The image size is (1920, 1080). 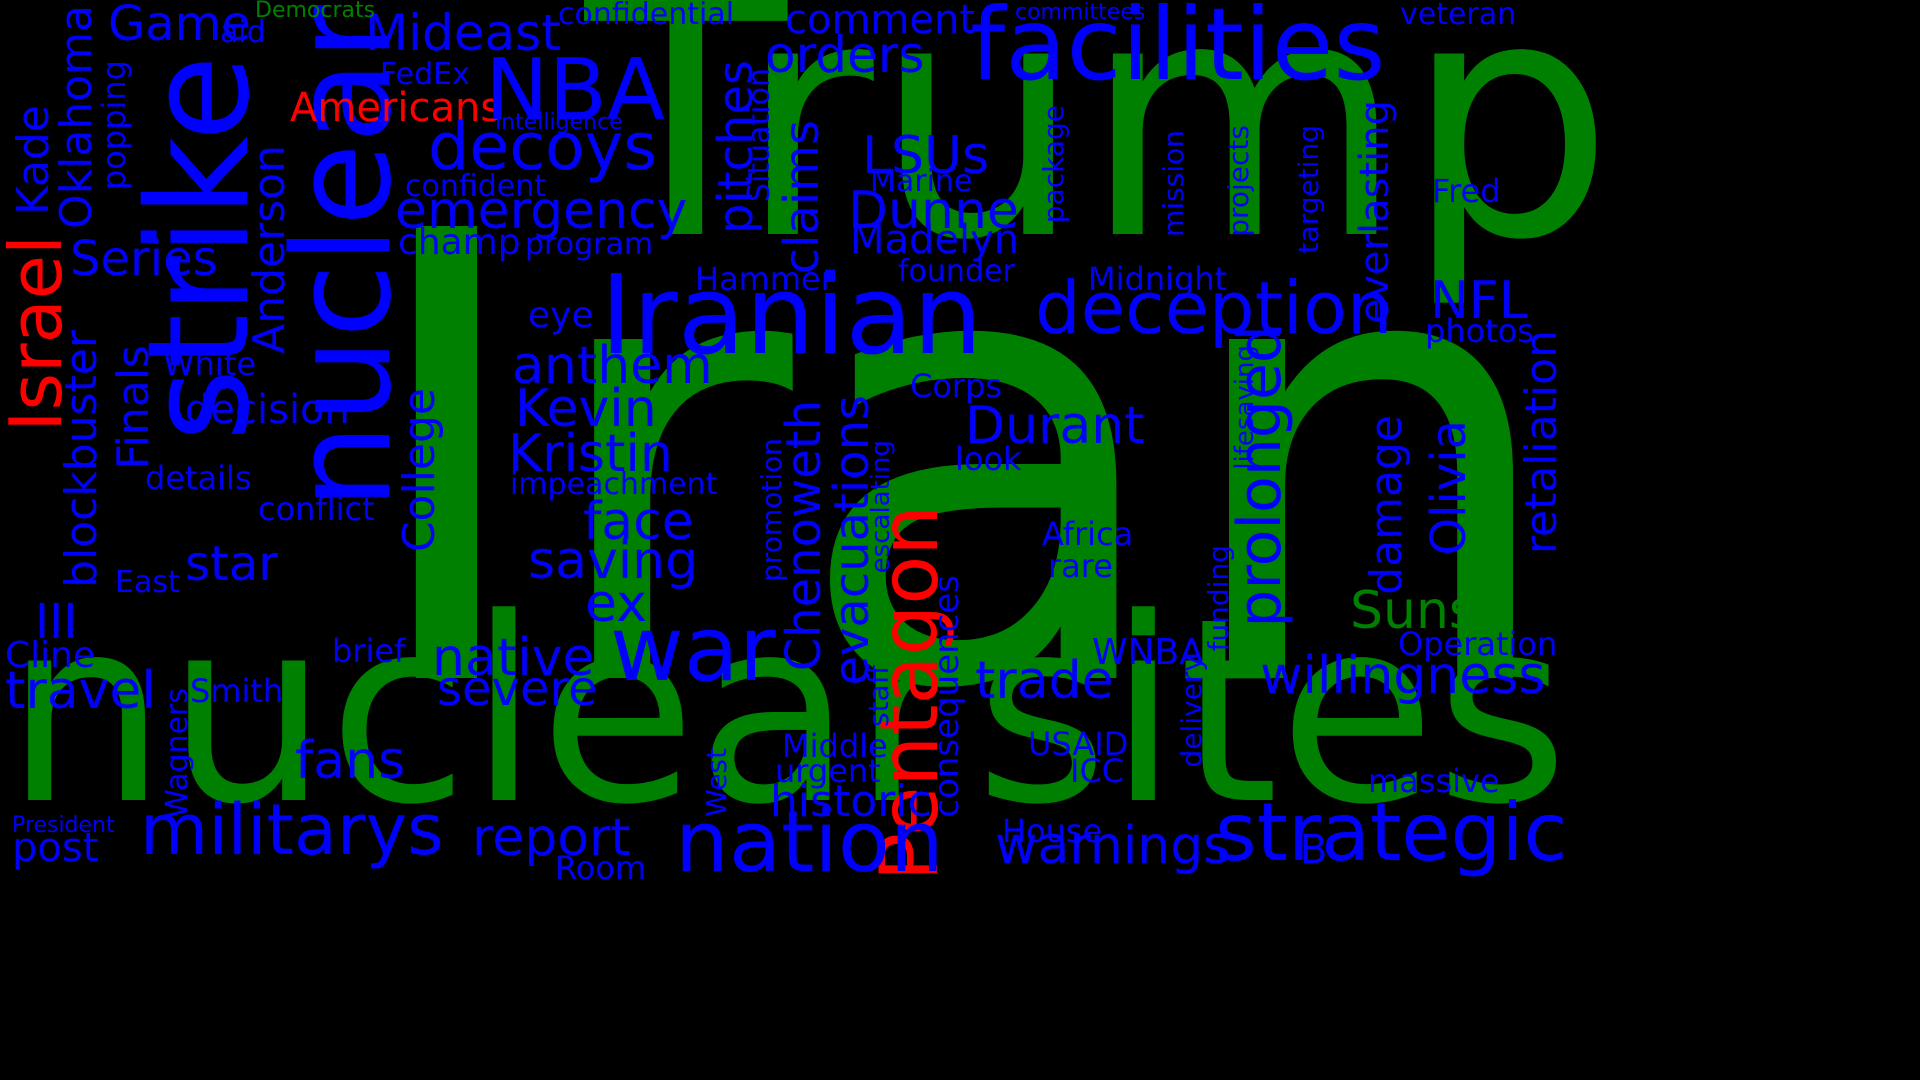 What do you see at coordinates (759, 135) in the screenshot?
I see `word-situation: Situation` at bounding box center [759, 135].